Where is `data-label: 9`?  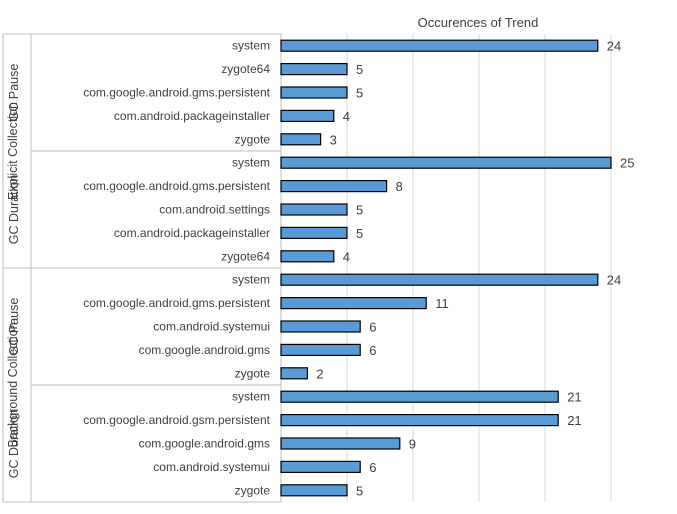
data-label: 9 is located at coordinates (412, 444).